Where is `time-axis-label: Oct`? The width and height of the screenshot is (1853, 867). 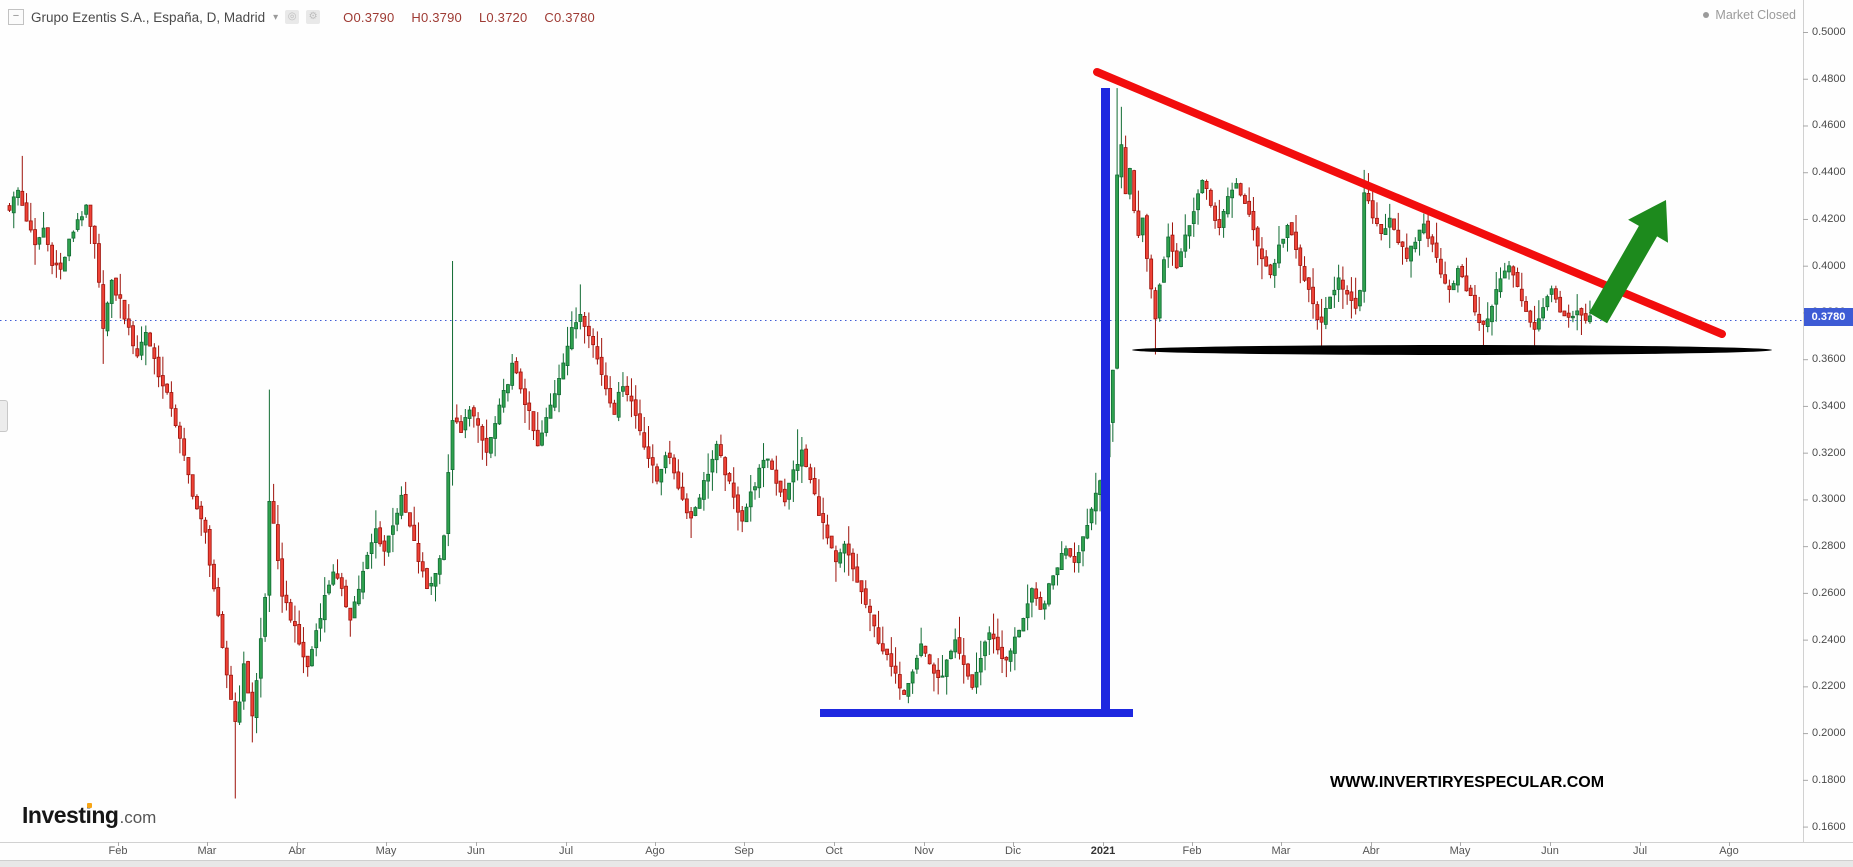 time-axis-label: Oct is located at coordinates (834, 851).